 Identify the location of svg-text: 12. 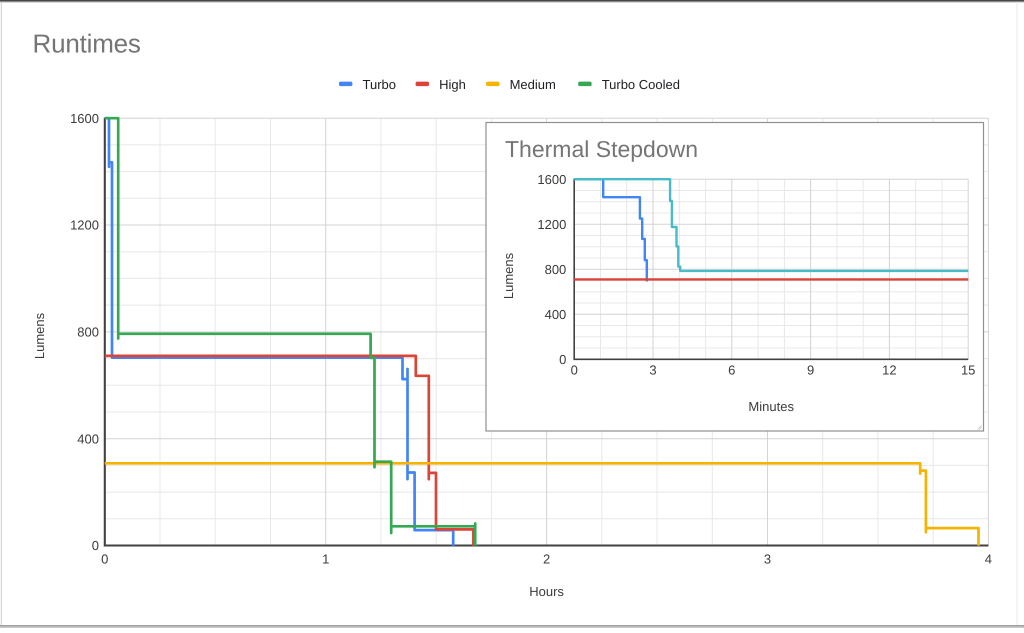
(889, 370).